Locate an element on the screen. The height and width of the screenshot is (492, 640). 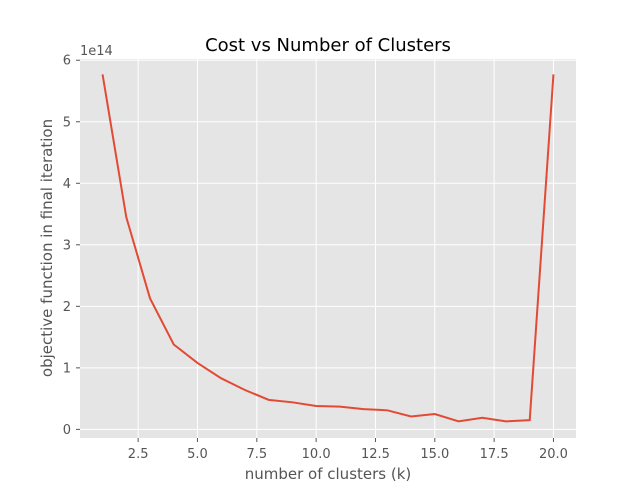
chart-title: Cost vs Number of Clusters is located at coordinates (328, 45).